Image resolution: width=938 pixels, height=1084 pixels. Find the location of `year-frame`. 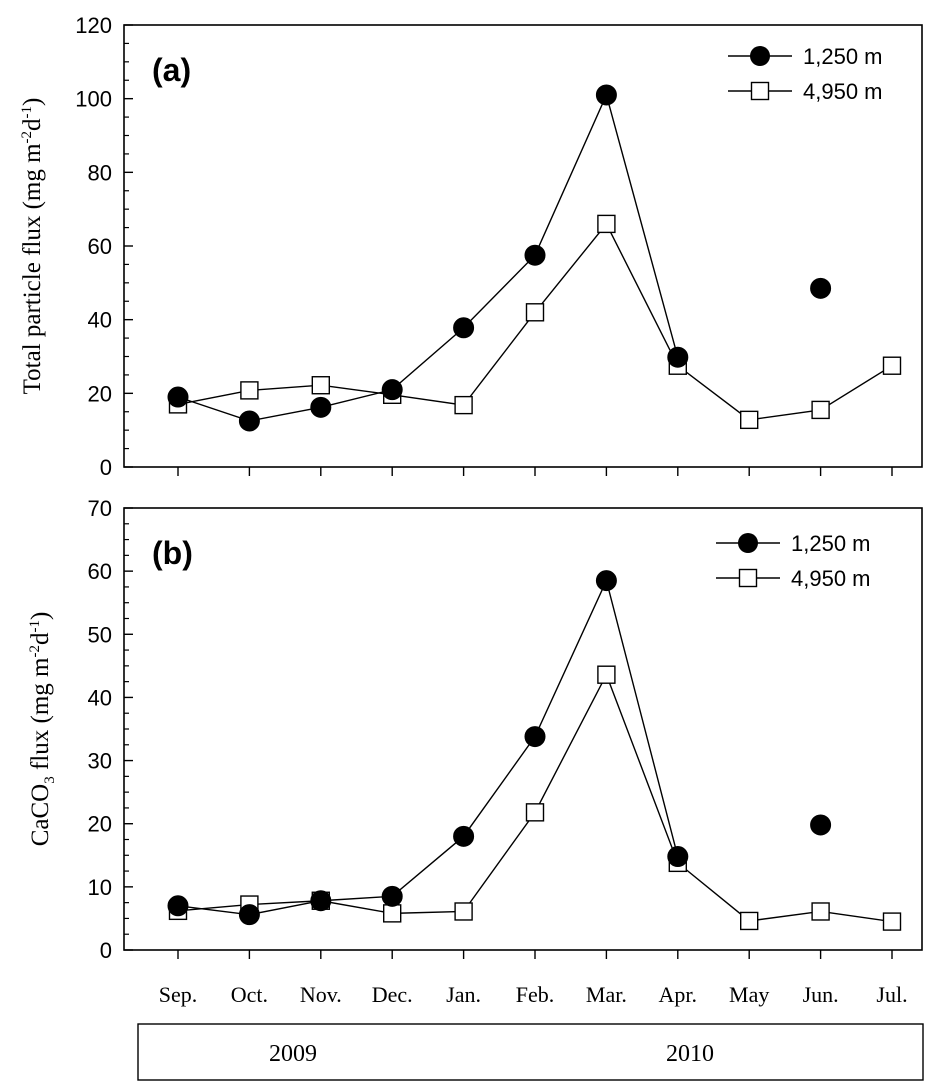

year-frame is located at coordinates (530, 1052).